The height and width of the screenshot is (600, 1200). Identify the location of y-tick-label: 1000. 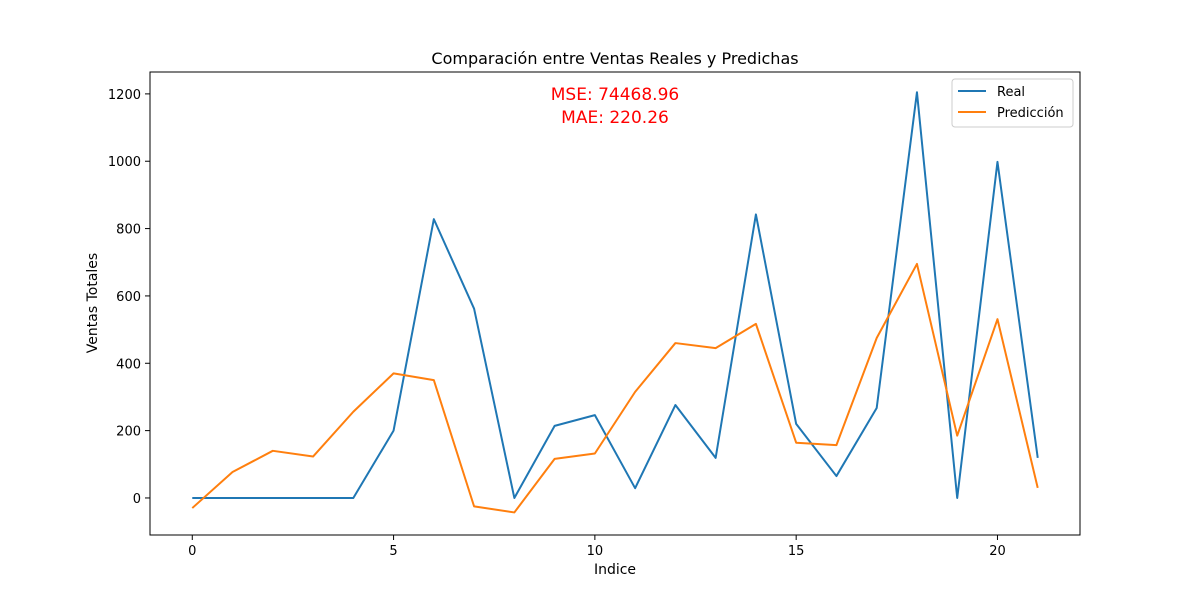
(124, 162).